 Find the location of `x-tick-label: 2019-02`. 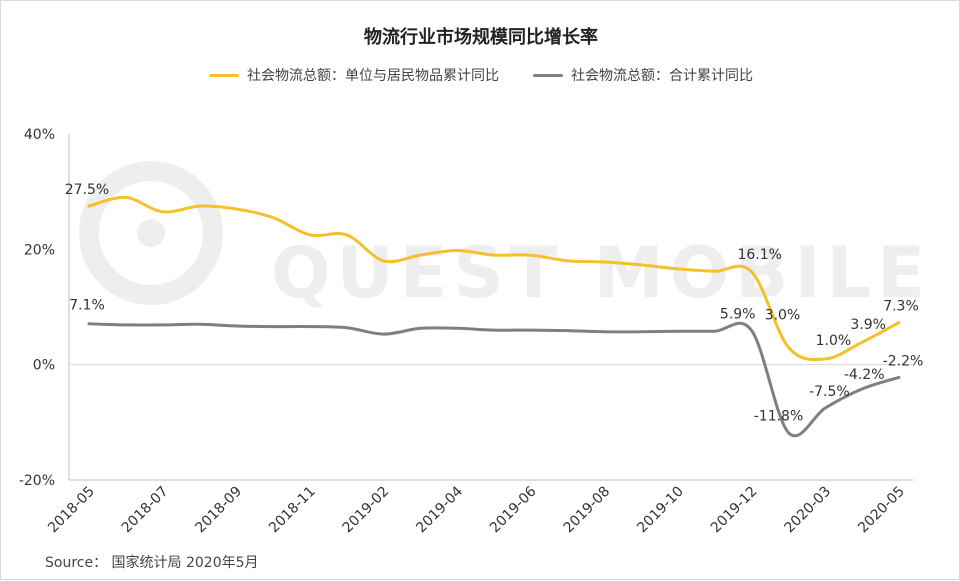

x-tick-label: 2019-02 is located at coordinates (366, 510).